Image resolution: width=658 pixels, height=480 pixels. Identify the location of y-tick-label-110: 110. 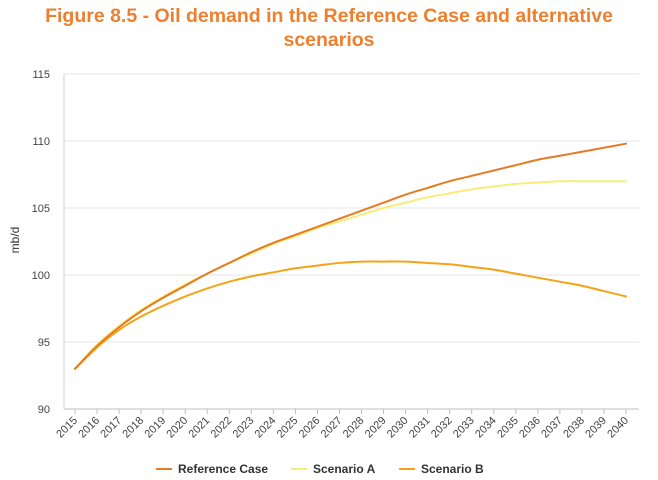
(41, 142).